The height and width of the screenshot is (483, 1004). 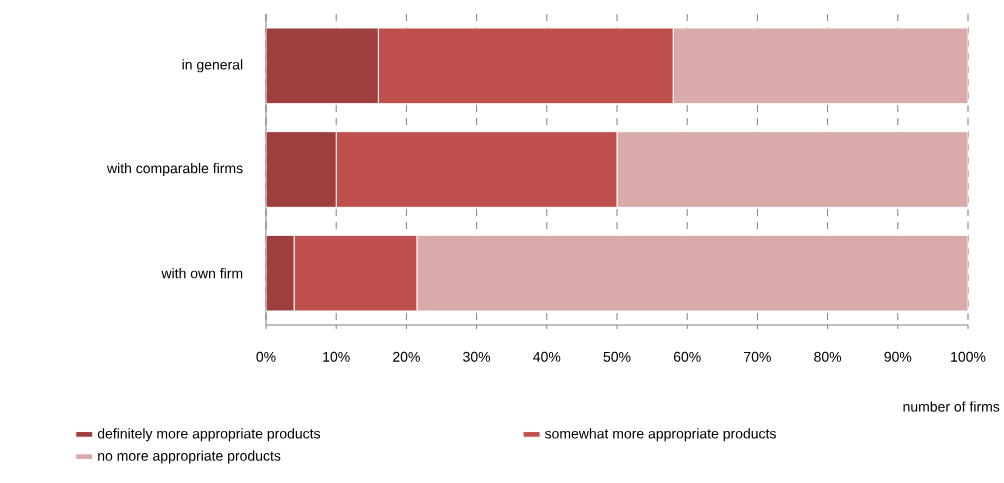 I want to click on legend-label: definitely more appropriate products, so click(x=209, y=435).